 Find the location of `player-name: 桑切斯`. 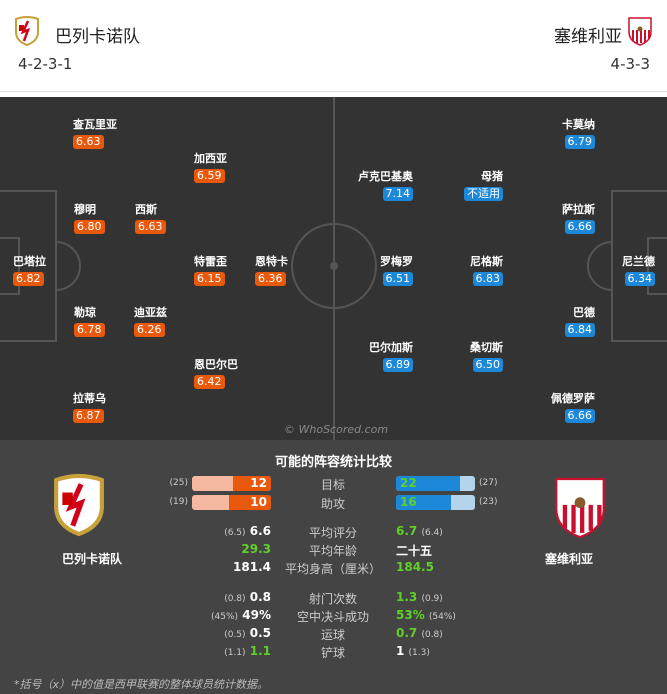

player-name: 桑切斯 is located at coordinates (486, 347).